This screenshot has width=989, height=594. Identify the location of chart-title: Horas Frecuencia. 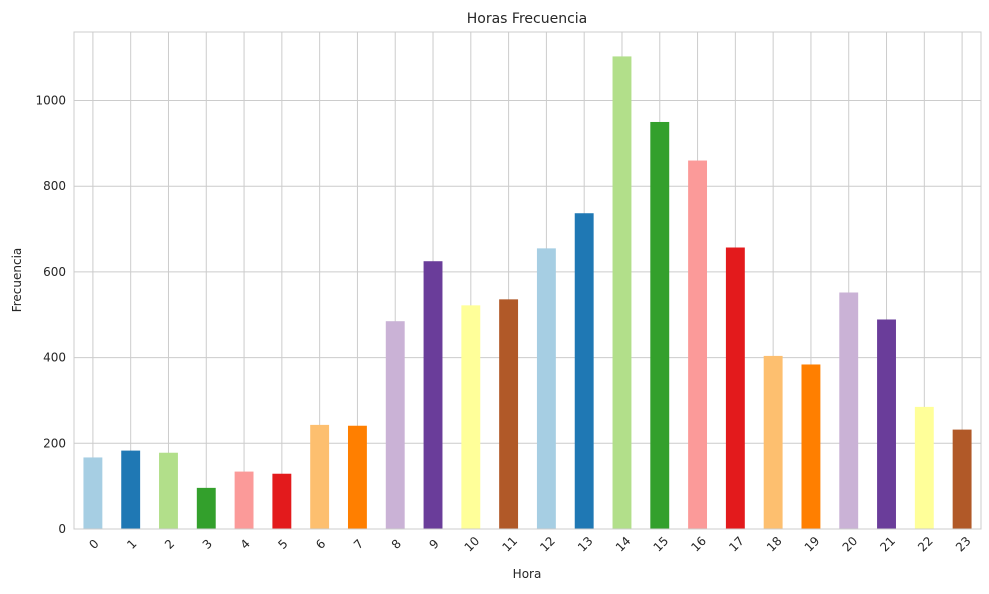
(527, 19).